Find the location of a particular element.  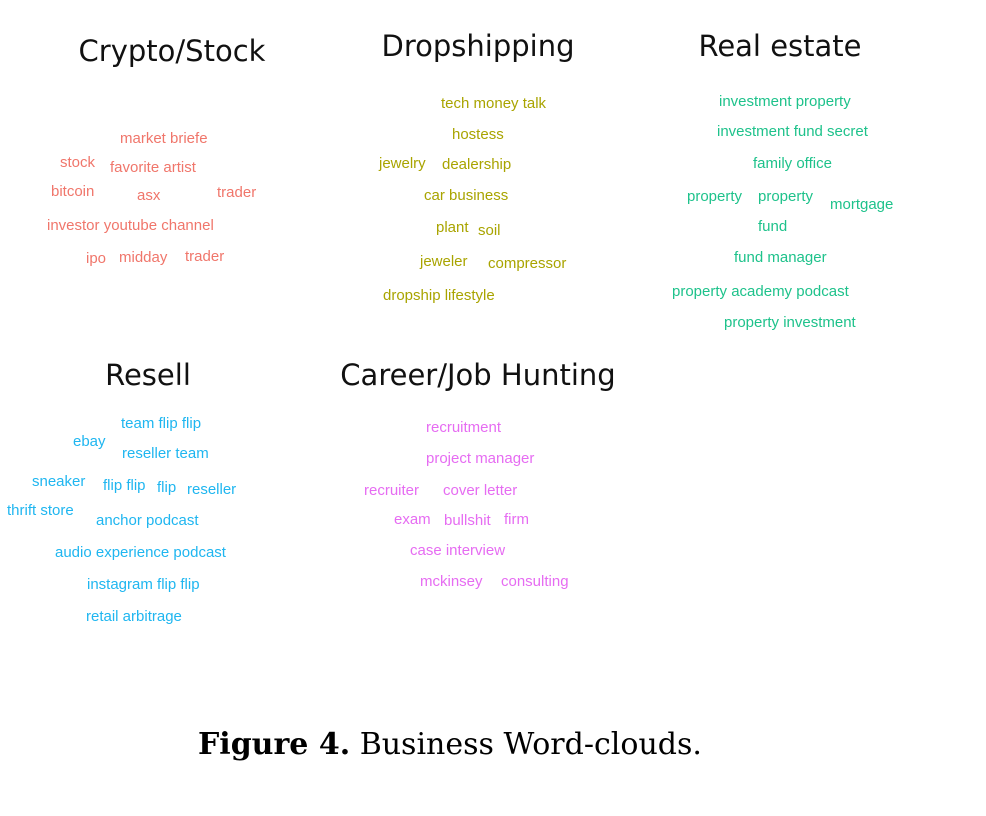

cloud-word-dropshipping: car business is located at coordinates (466, 195).